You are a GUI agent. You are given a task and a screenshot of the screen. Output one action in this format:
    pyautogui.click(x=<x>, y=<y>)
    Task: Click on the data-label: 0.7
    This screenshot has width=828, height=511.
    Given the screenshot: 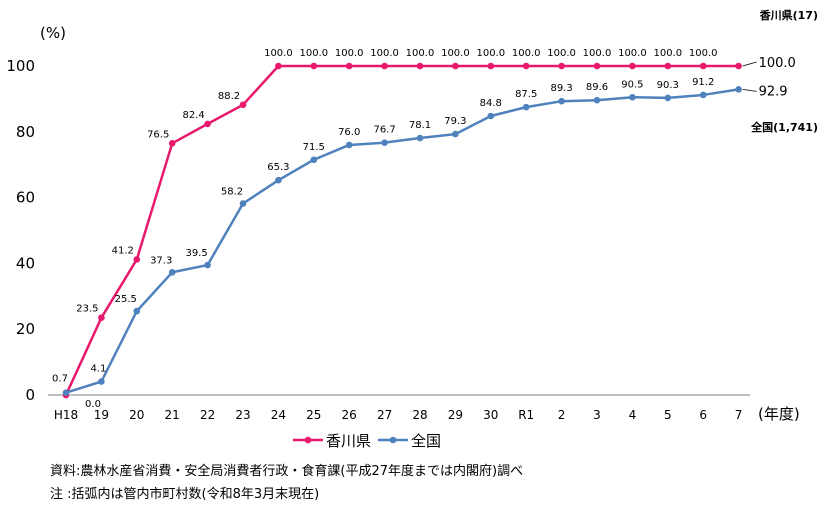 What is the action you would take?
    pyautogui.click(x=60, y=379)
    